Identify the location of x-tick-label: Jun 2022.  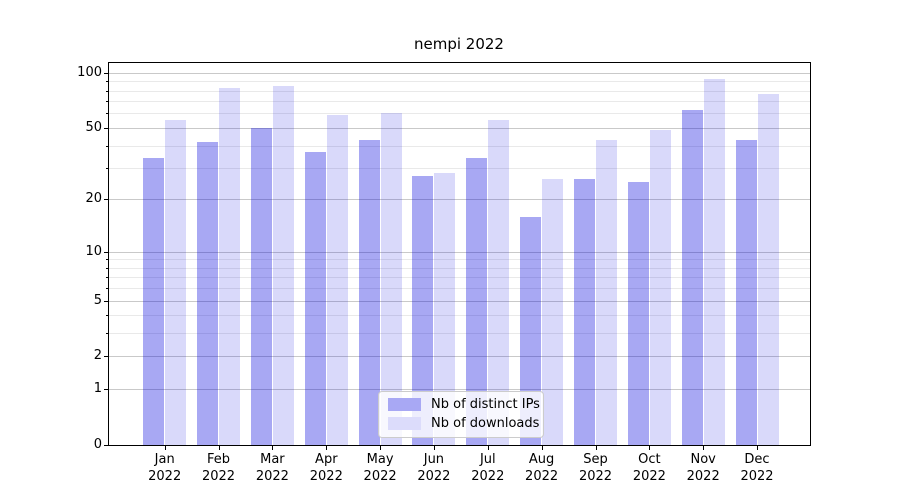
(434, 468).